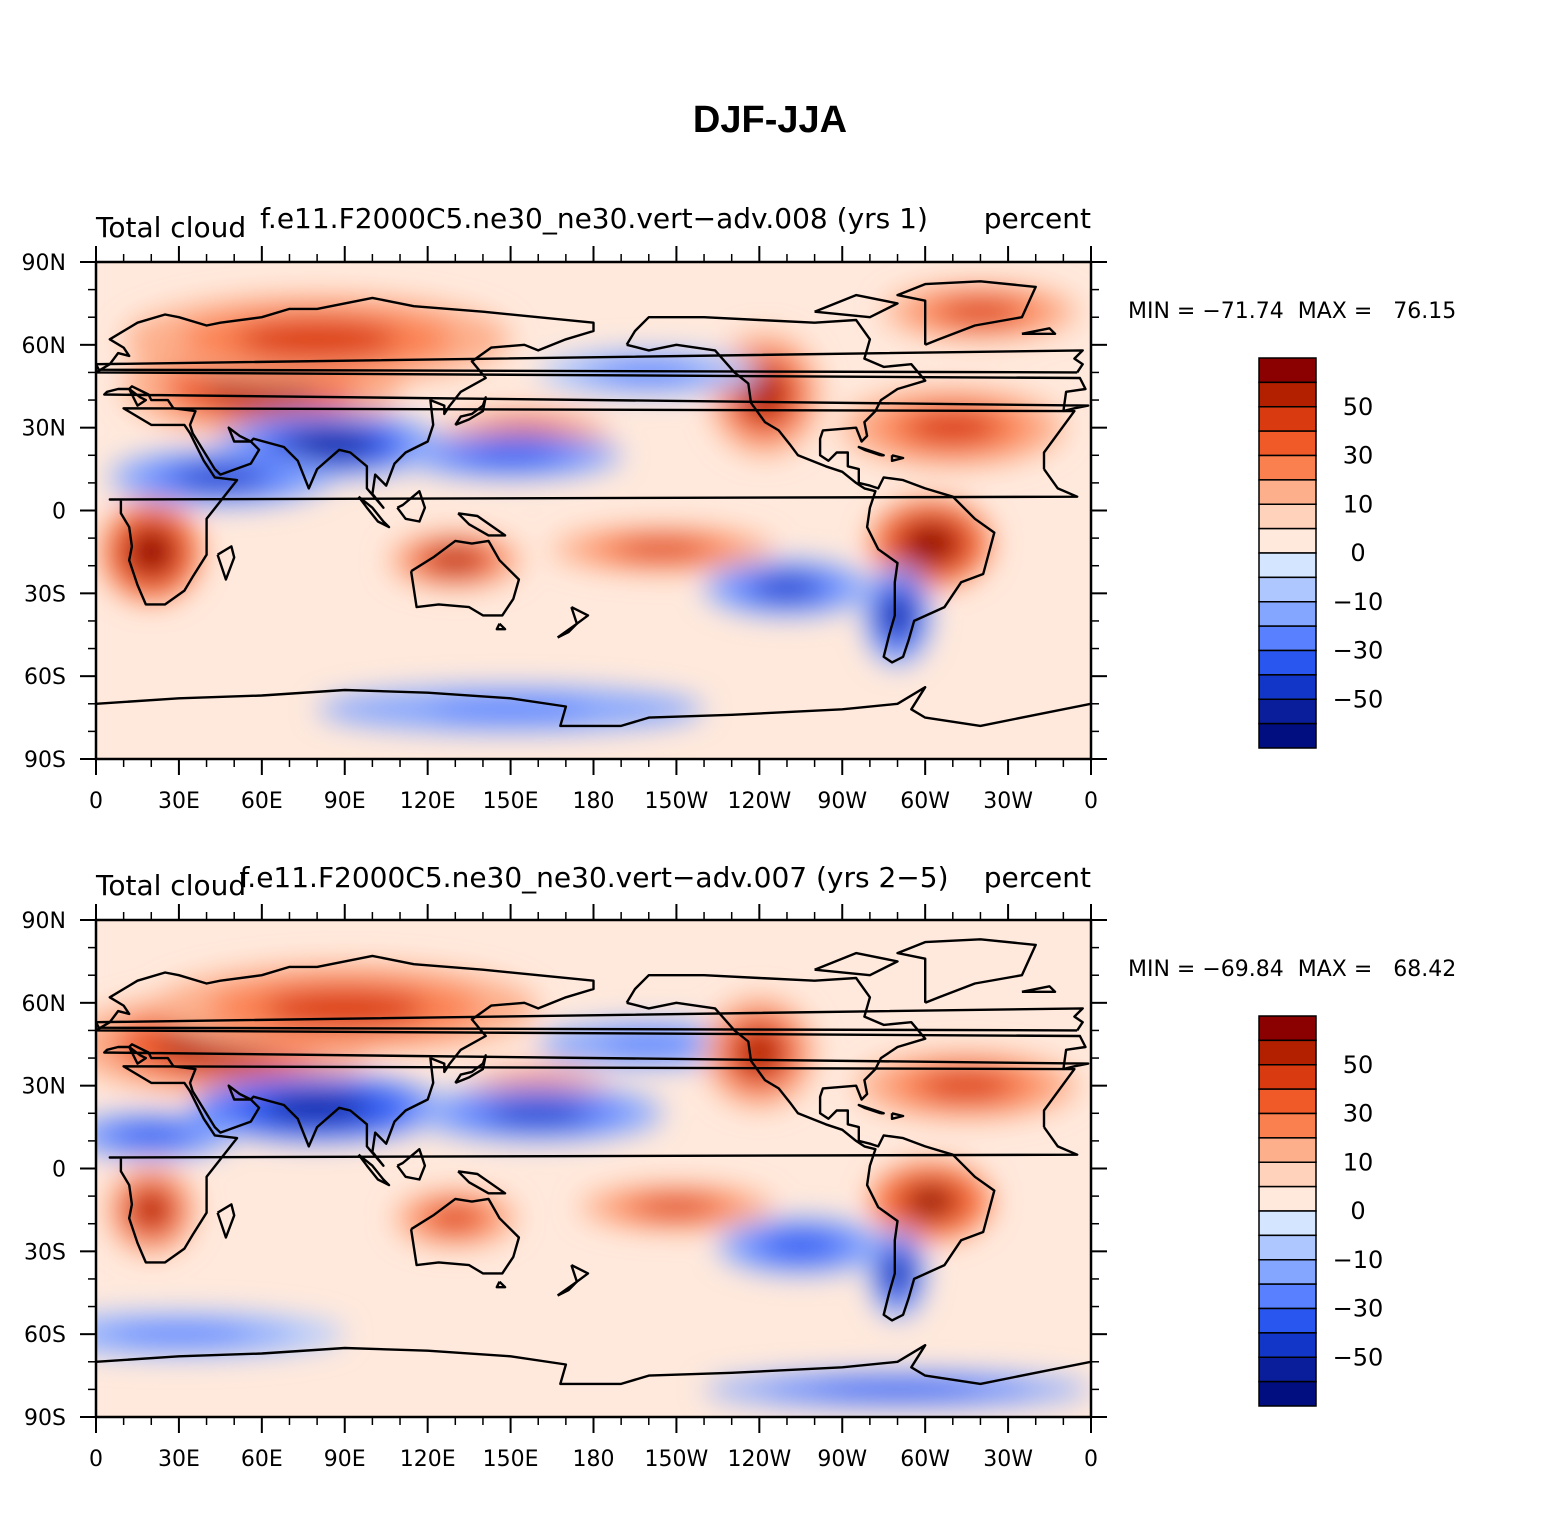  I want to click on colorbar-label: 0, so click(1357, 1211).